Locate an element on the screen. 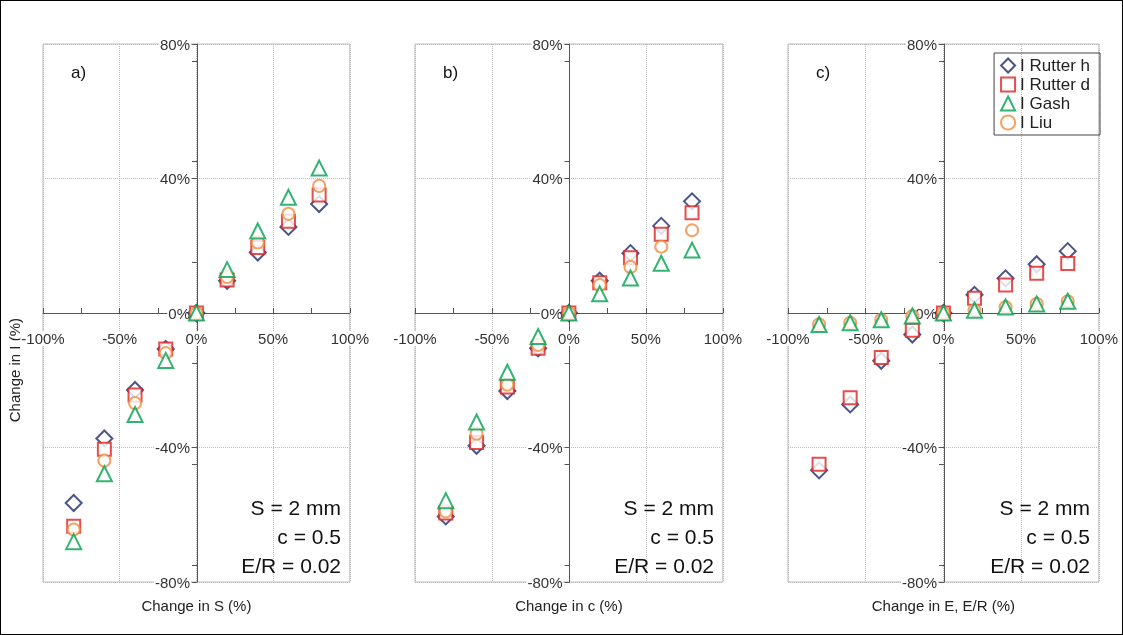 This screenshot has height=635, width=1123. x-axis-title: Change in E, E/R (%) is located at coordinates (943, 605).